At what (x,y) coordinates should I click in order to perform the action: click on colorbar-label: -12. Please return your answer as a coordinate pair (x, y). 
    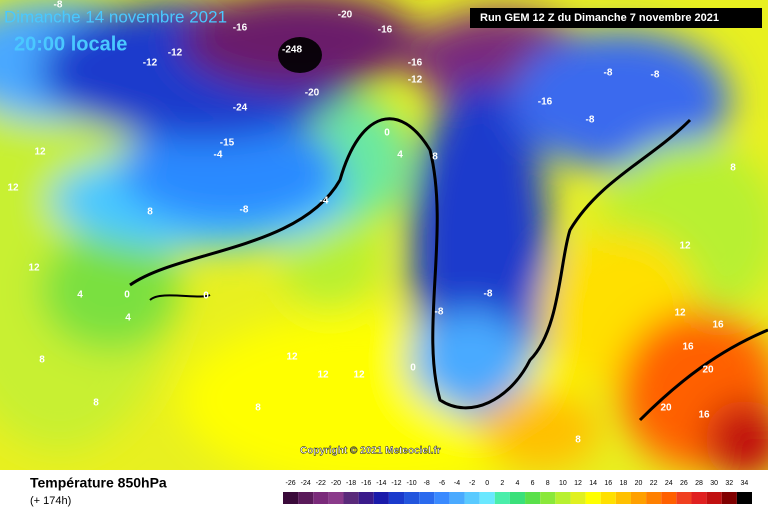
    Looking at the image, I should click on (396, 483).